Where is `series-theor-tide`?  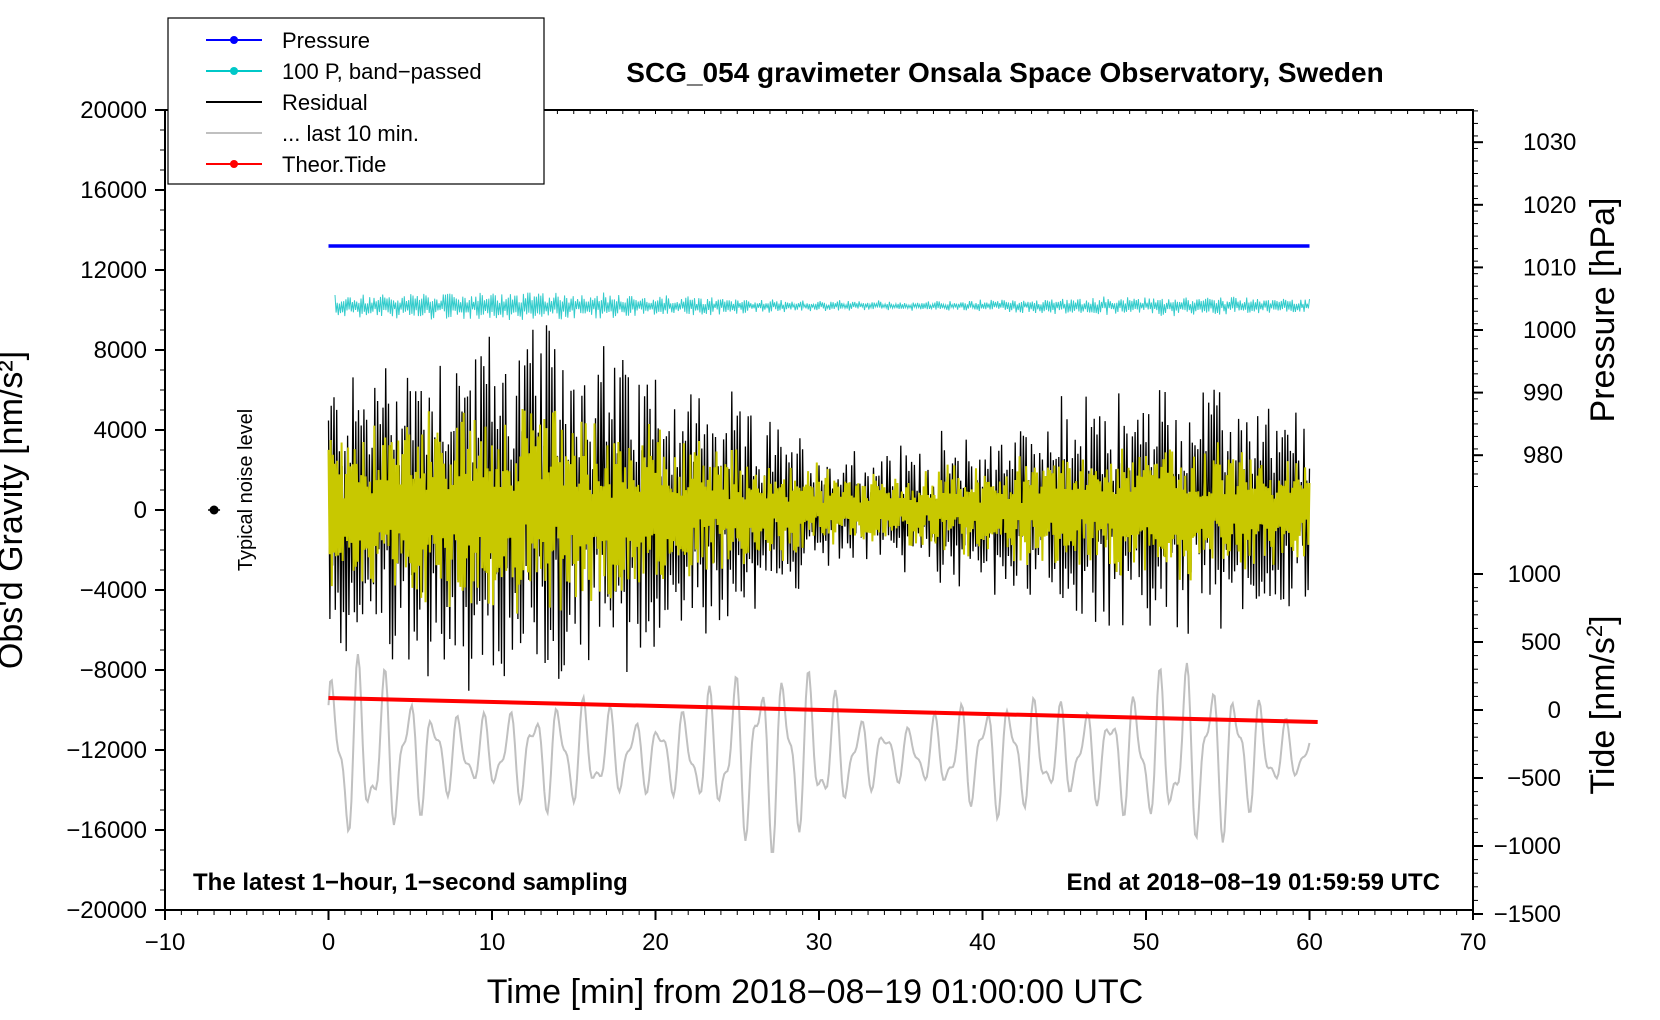 series-theor-tide is located at coordinates (823, 710).